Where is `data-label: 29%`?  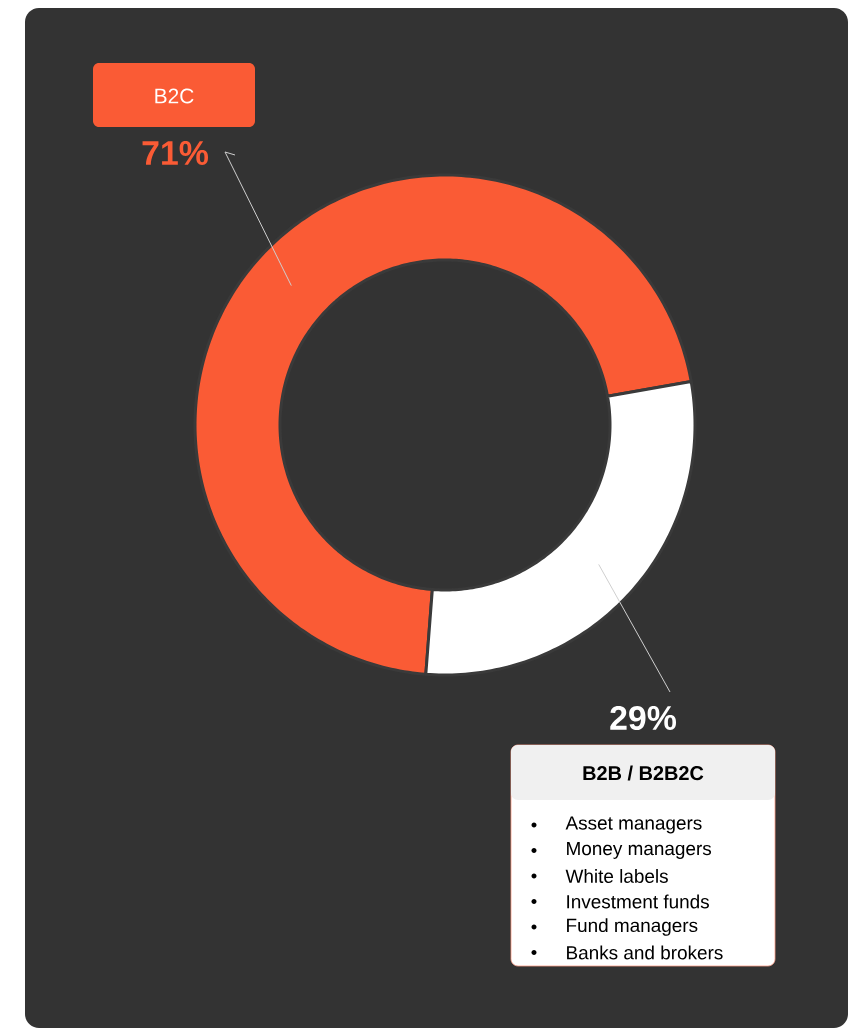
data-label: 29% is located at coordinates (643, 718).